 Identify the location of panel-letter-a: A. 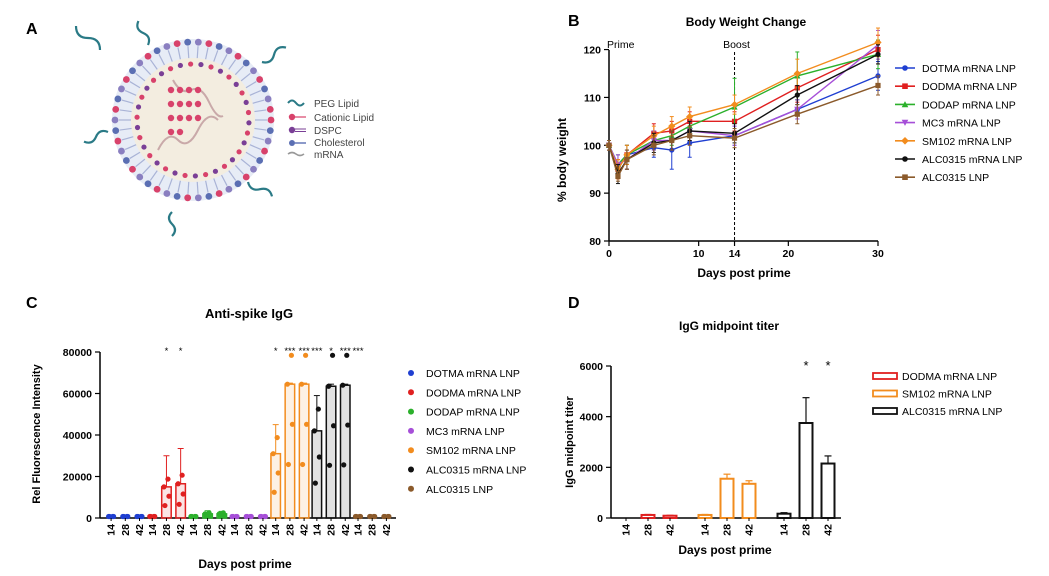
(32, 29).